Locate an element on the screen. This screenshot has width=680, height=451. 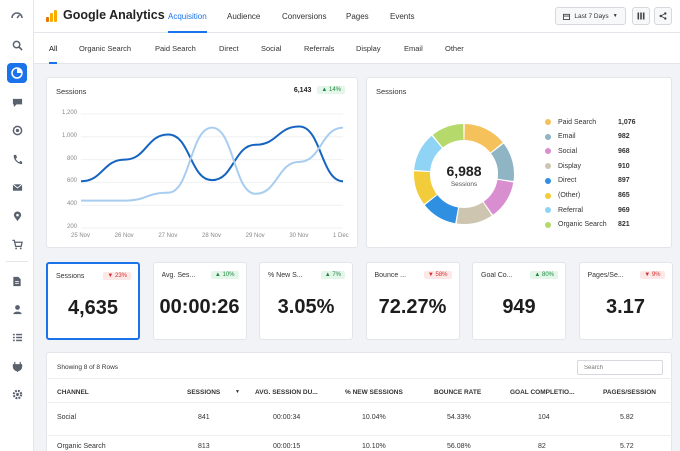
cell-channel: Social is located at coordinates (67, 417).